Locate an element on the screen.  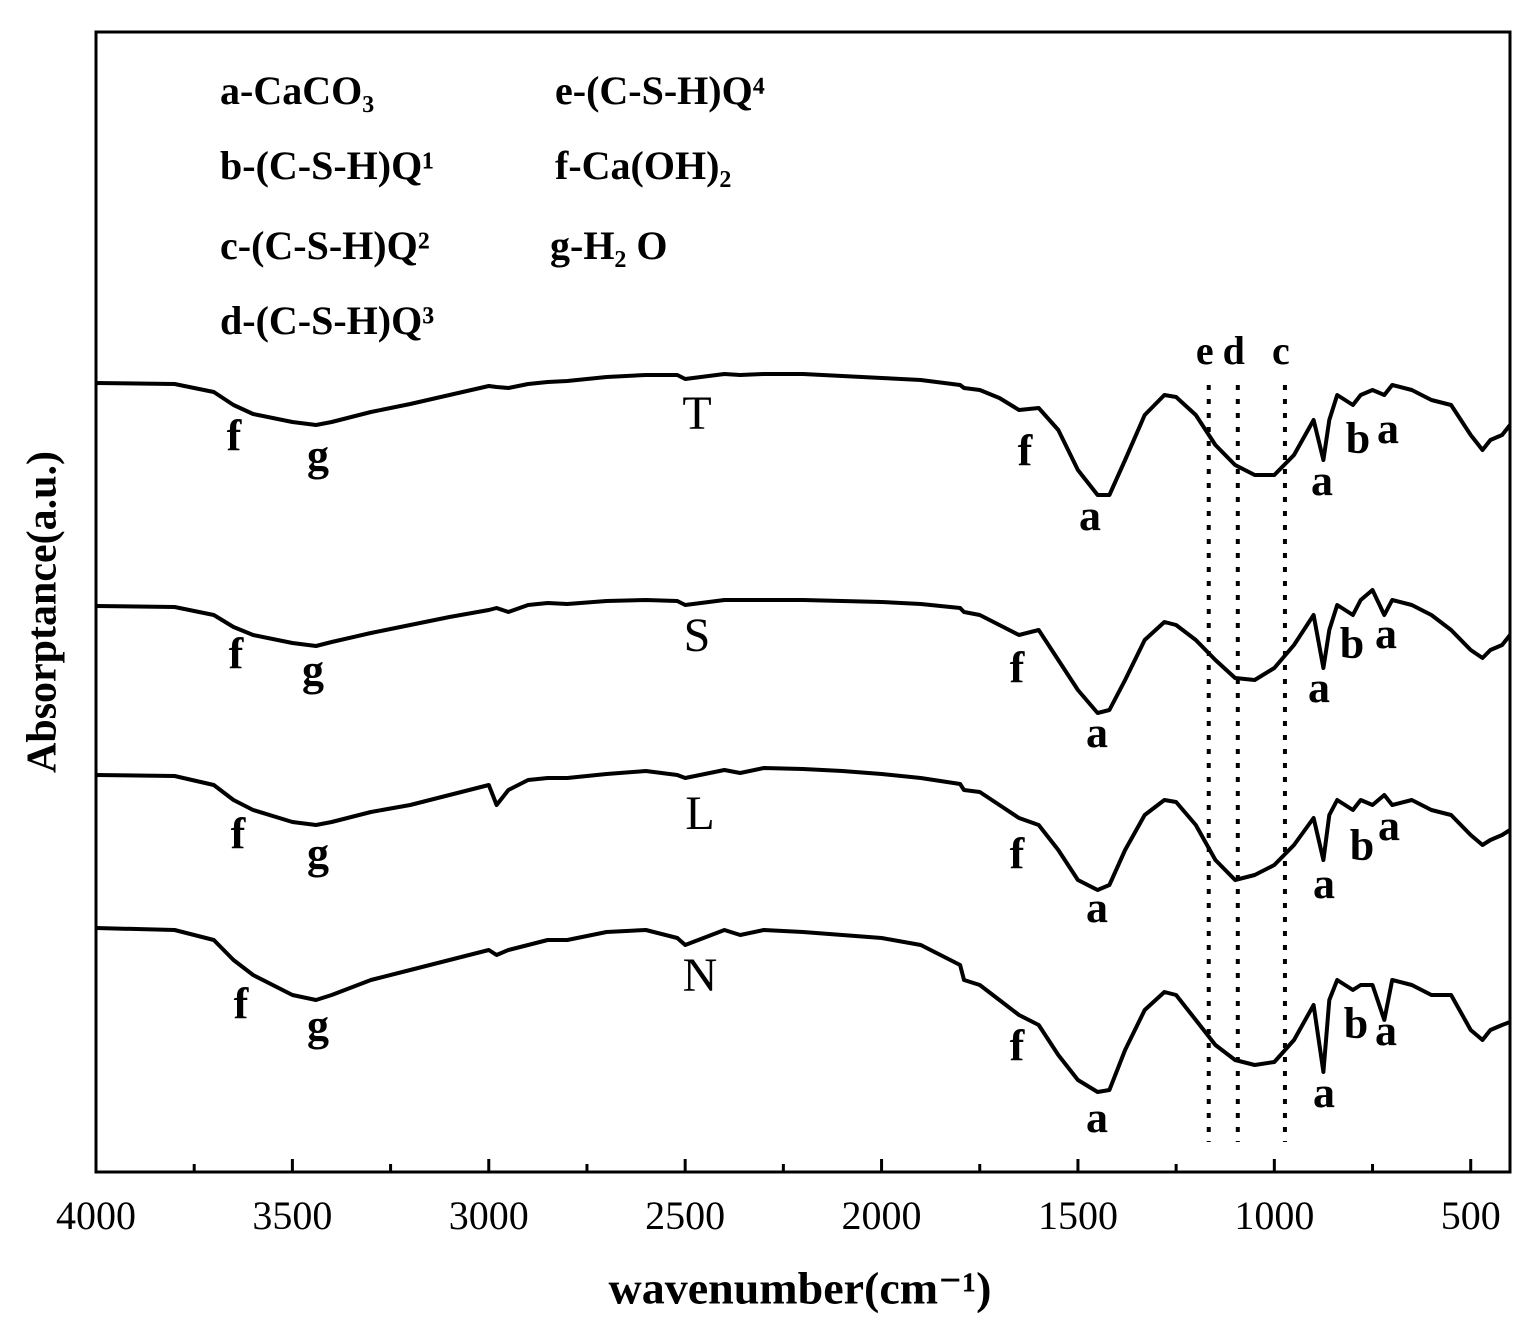
legend-entry: e-(C-S-H)Q⁴ is located at coordinates (660, 90).